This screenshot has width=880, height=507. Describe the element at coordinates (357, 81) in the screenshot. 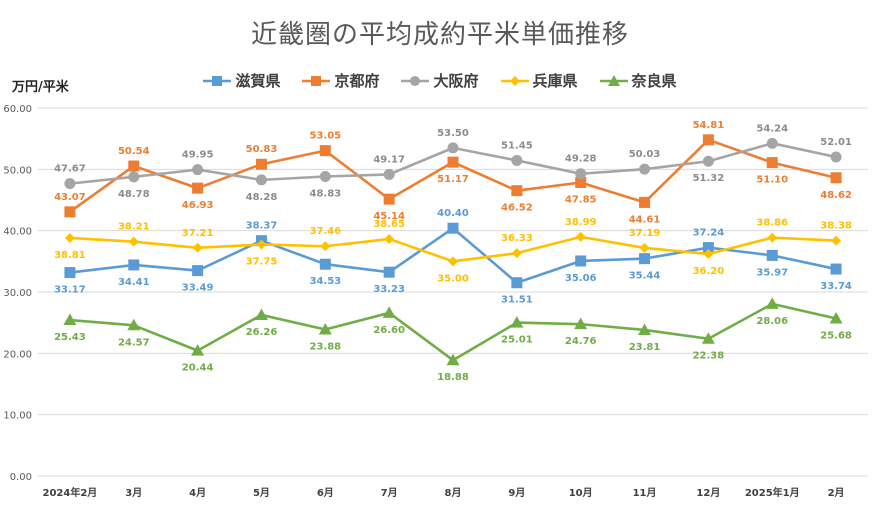

I see `legend-label: 京都府` at that location.